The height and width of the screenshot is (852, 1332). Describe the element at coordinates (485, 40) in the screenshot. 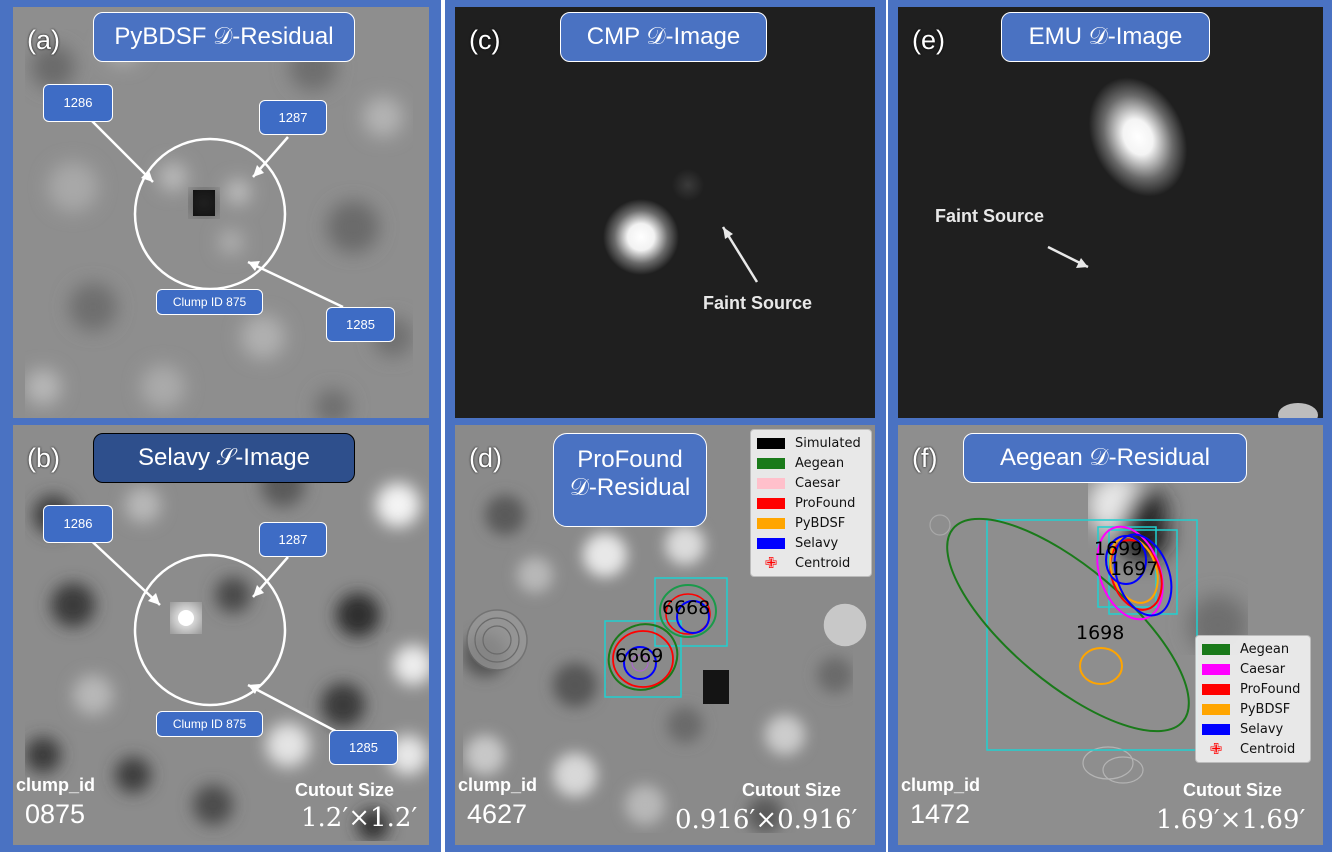

I see `panel-letter: (c)` at that location.